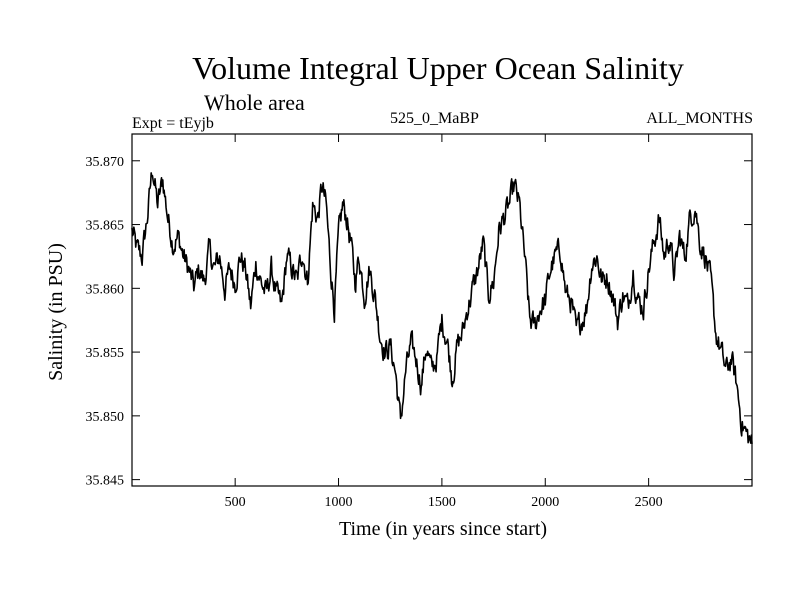 This screenshot has height=600, width=800. Describe the element at coordinates (699, 118) in the screenshot. I see `period-label: ALL_MONTHS` at that location.